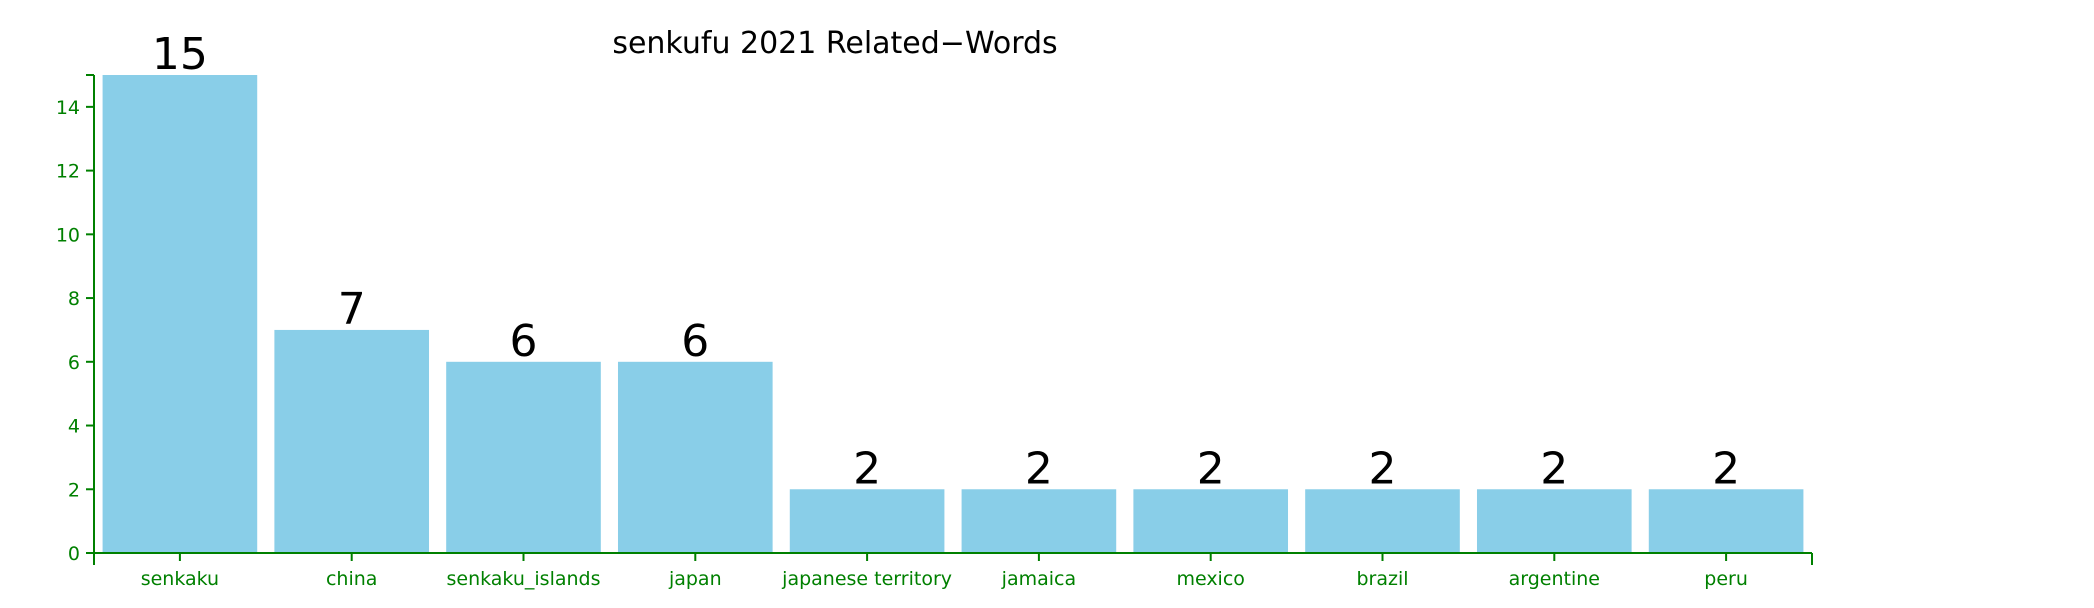 This screenshot has height=608, width=2094. I want to click on y-tick-label: 4, so click(74, 427).